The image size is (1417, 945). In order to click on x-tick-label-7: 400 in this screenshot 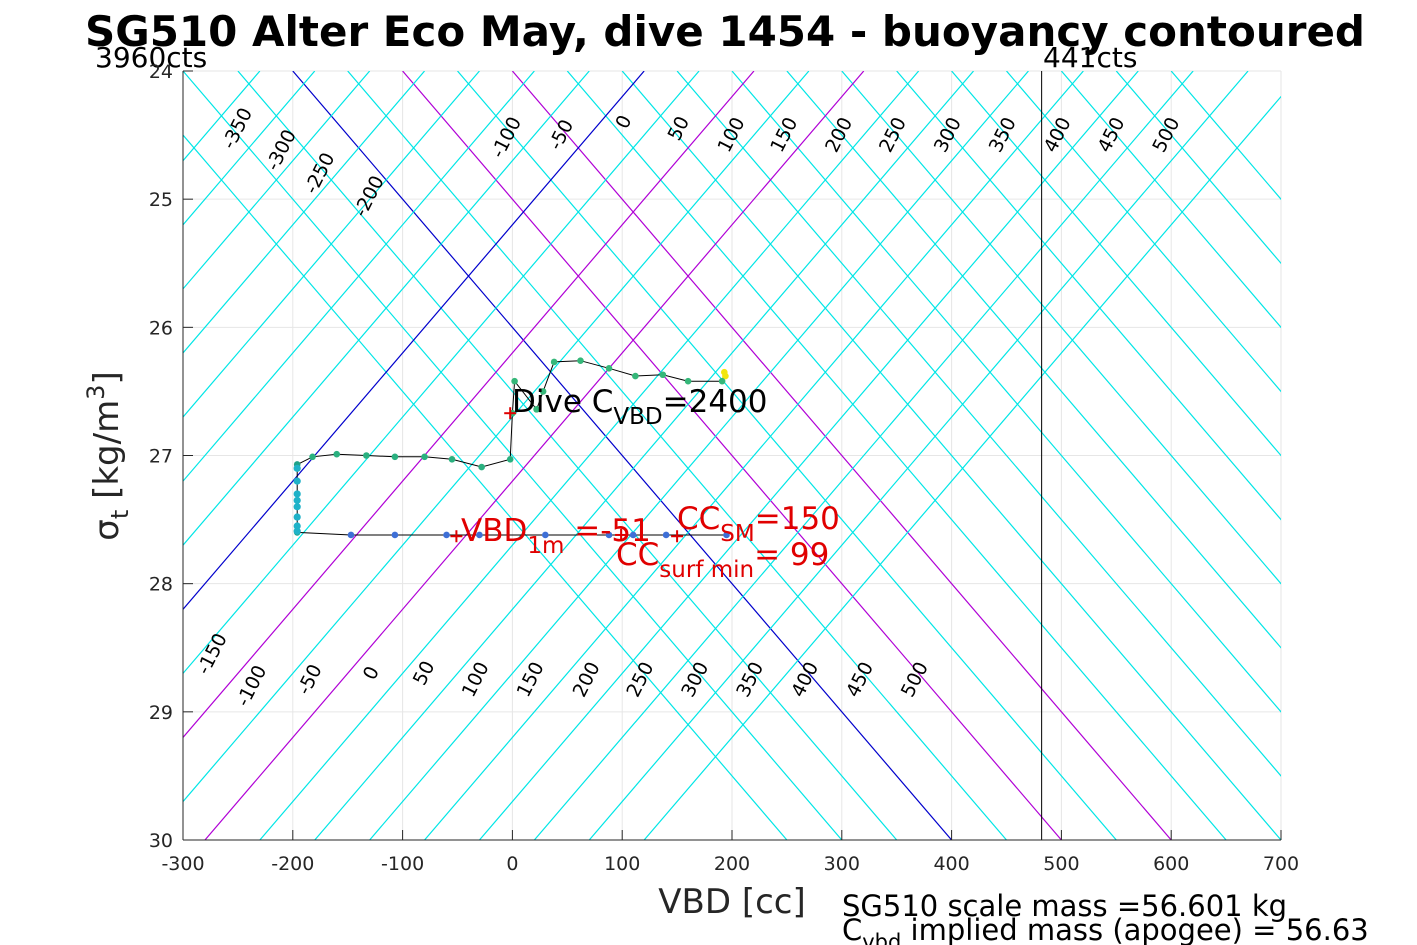, I will do `click(951, 864)`.